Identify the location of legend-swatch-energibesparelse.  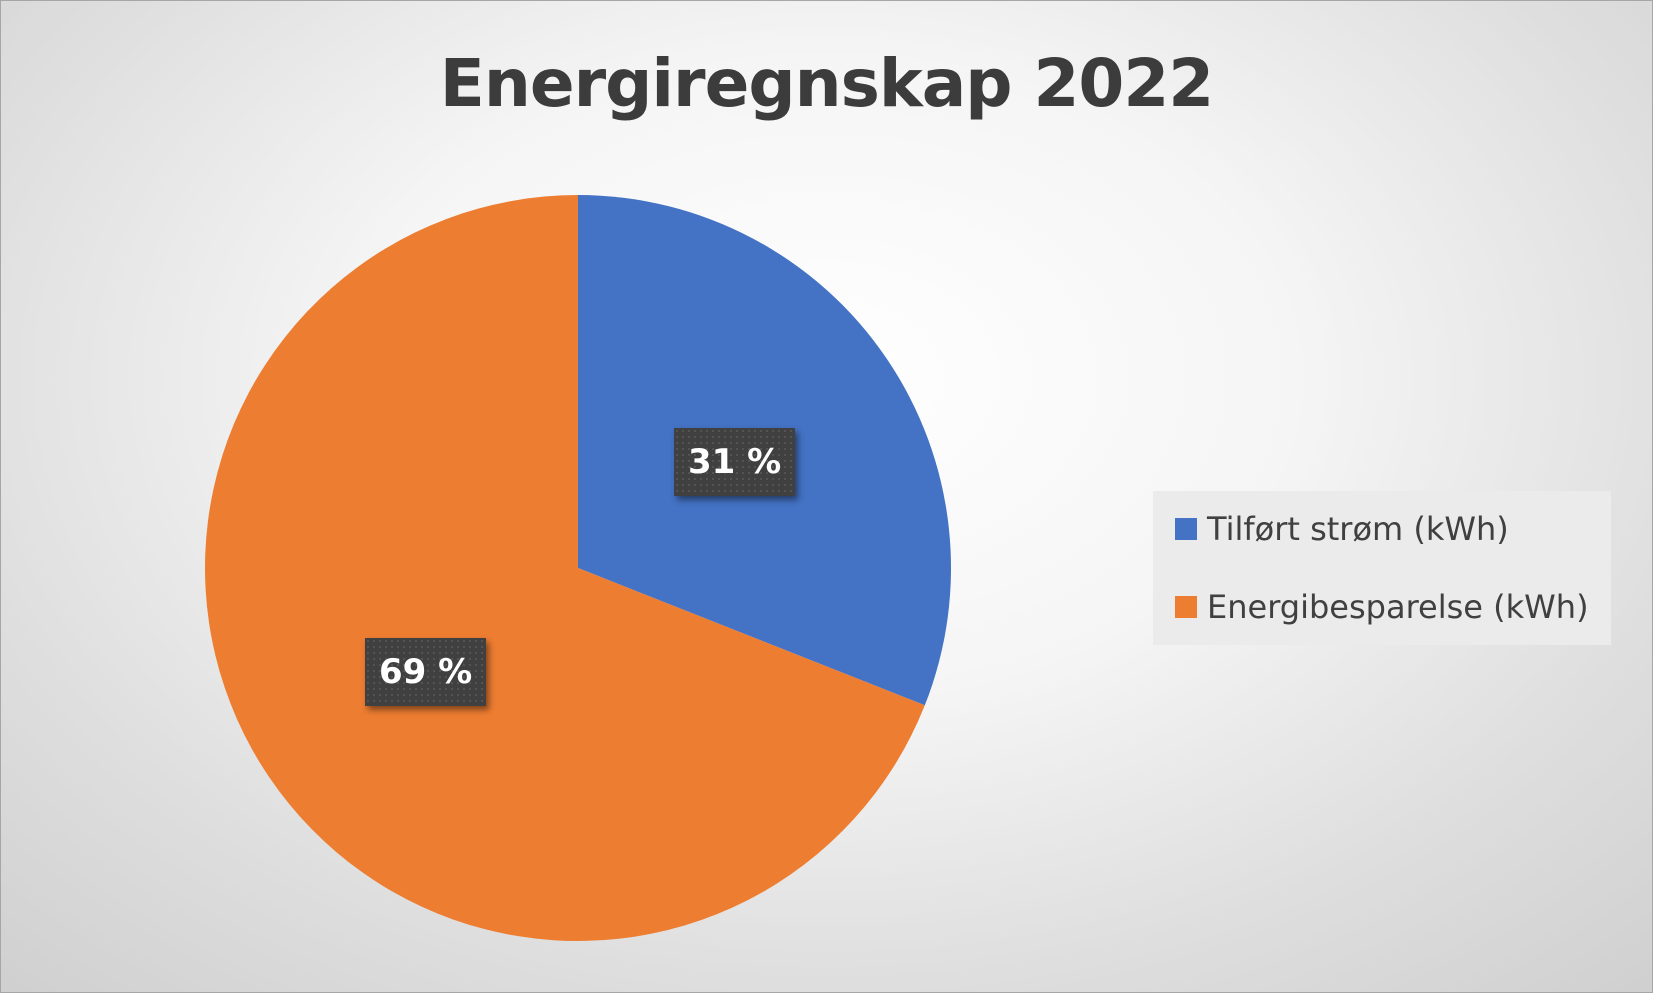
(1186, 607).